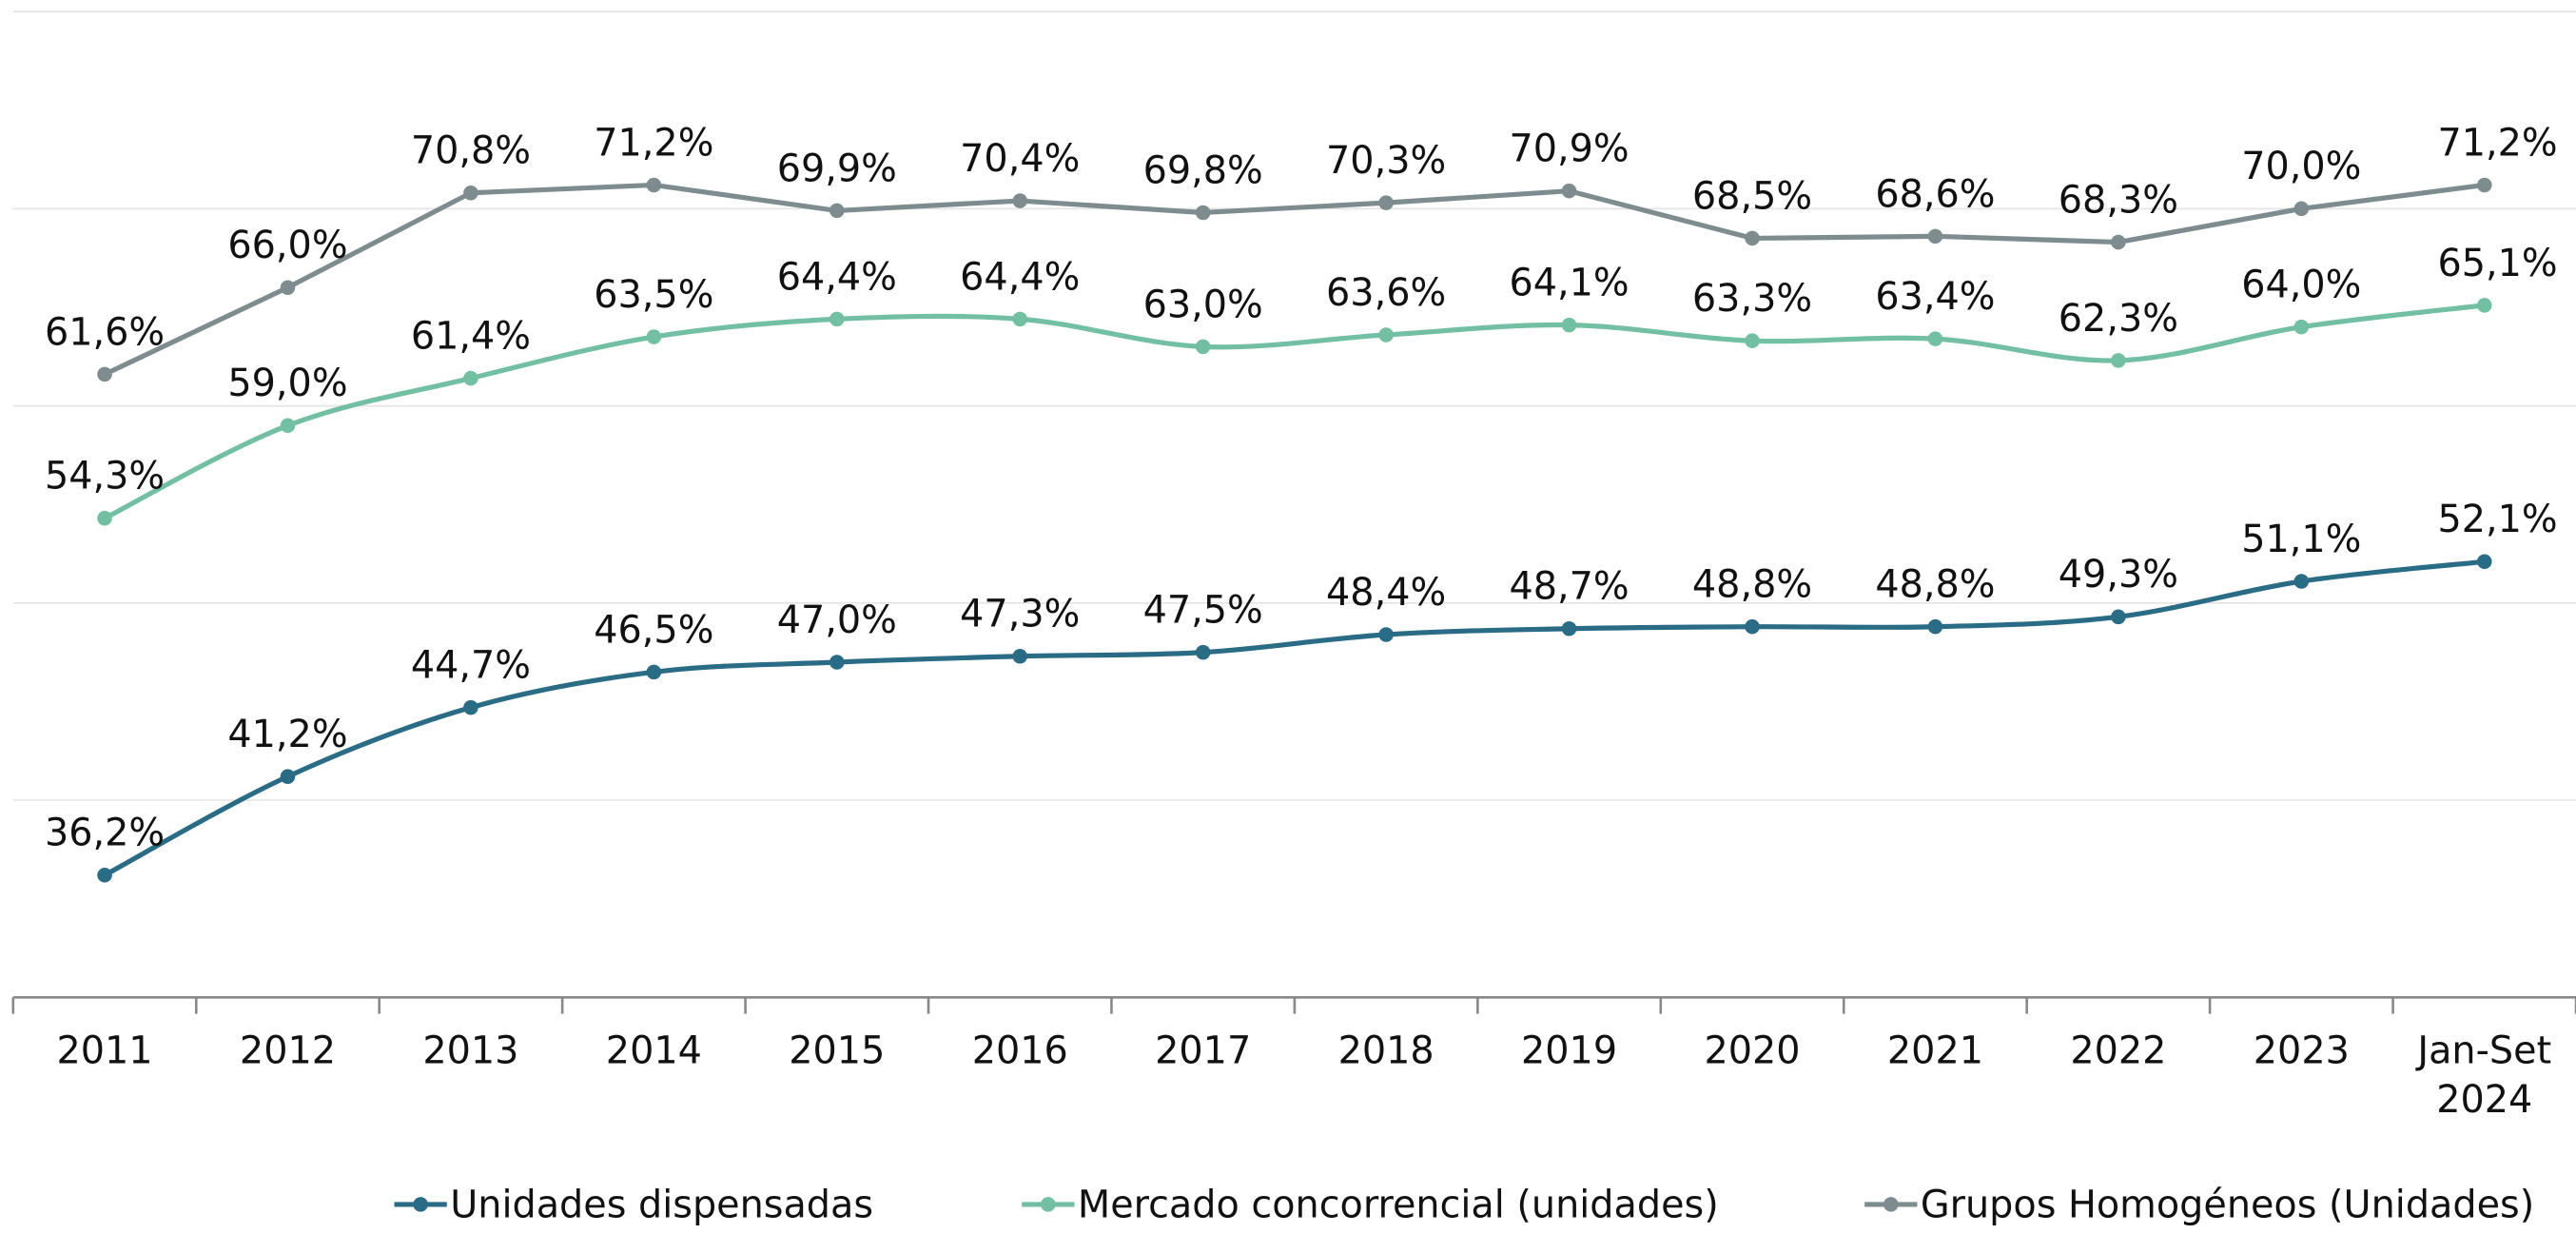 The height and width of the screenshot is (1234, 2576). What do you see at coordinates (1203, 1050) in the screenshot?
I see `x-tick-label: 2017` at bounding box center [1203, 1050].